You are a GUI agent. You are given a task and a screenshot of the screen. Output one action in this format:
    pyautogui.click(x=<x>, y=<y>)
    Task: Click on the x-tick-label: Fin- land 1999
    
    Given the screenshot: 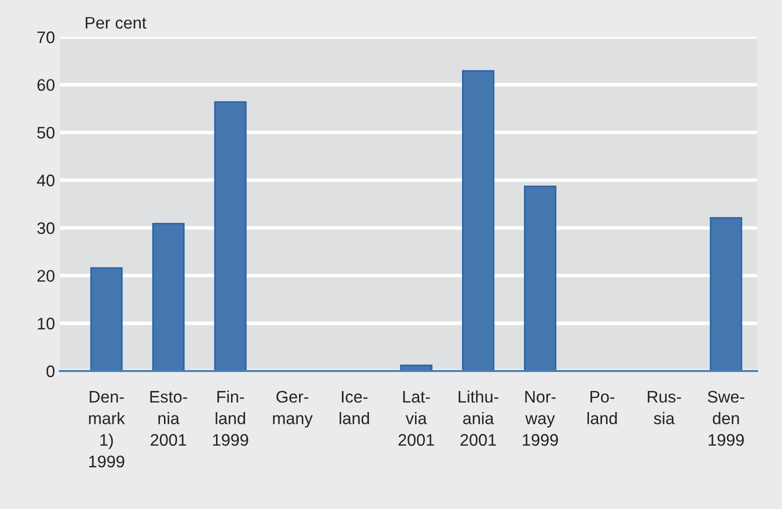 What is the action you would take?
    pyautogui.click(x=230, y=418)
    